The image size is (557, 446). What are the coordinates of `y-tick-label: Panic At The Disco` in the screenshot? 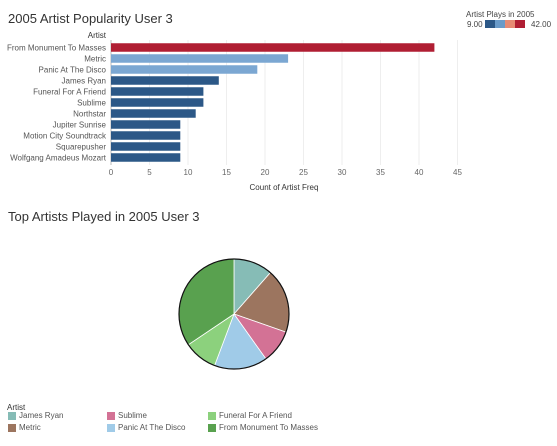 It's located at (73, 70).